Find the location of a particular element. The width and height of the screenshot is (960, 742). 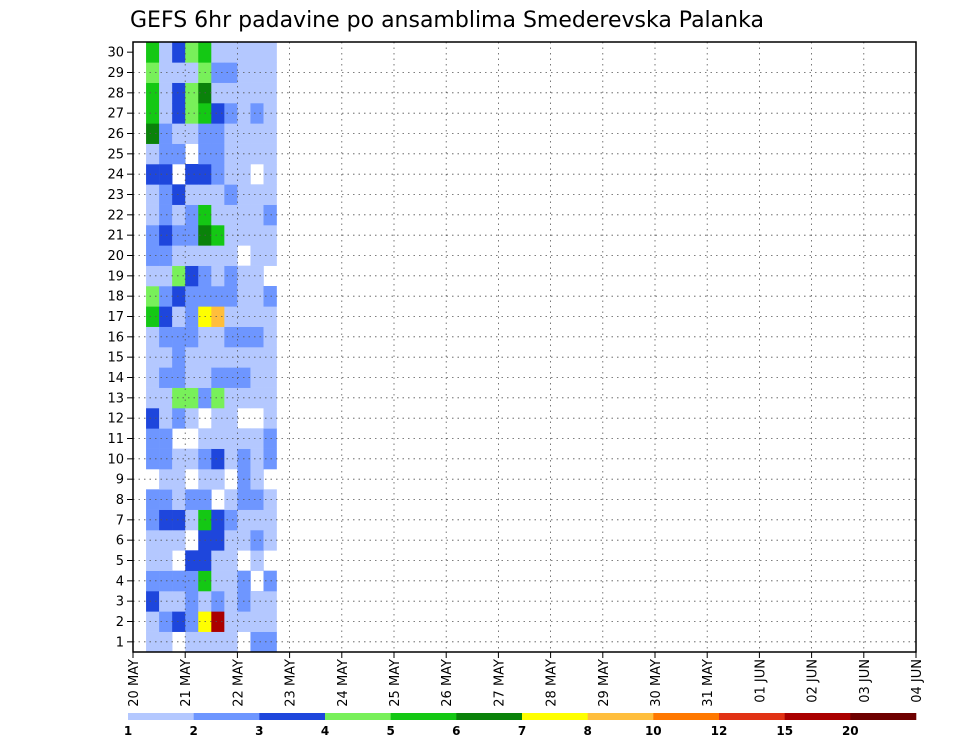

y-tick-label: 30 is located at coordinates (115, 53).